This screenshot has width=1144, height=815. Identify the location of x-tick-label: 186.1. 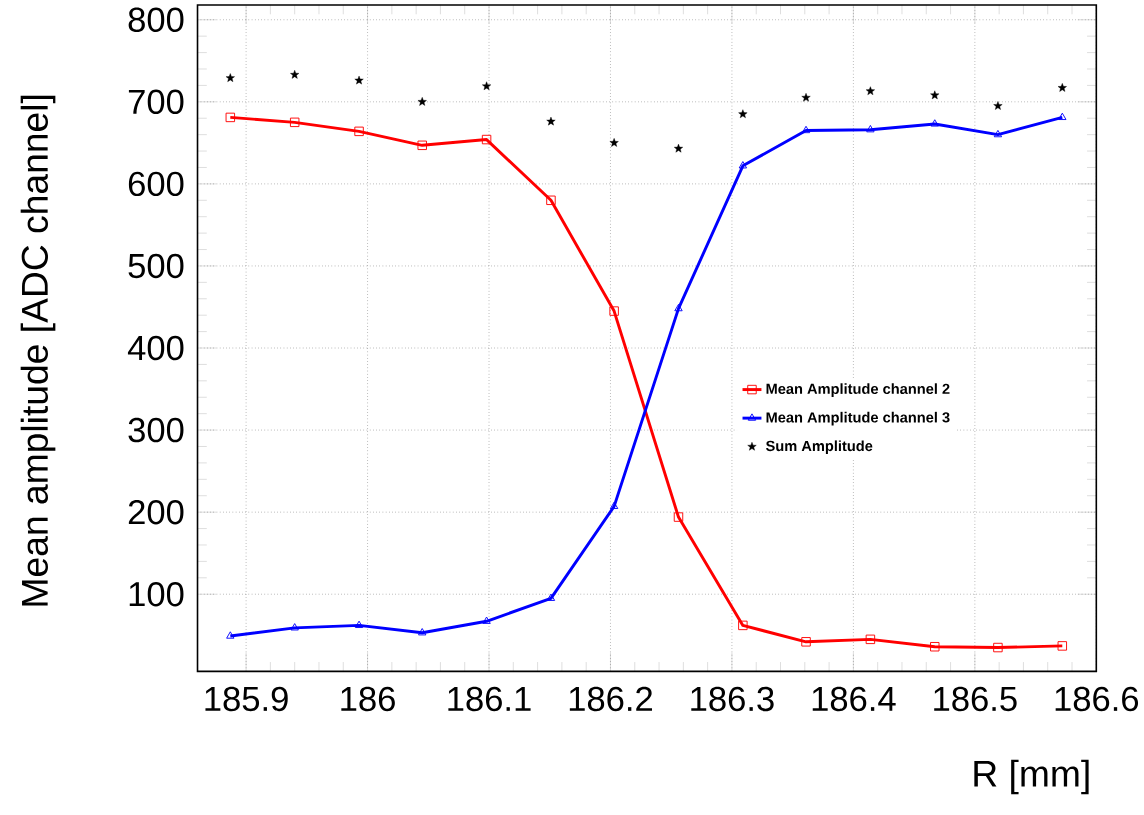
(489, 699).